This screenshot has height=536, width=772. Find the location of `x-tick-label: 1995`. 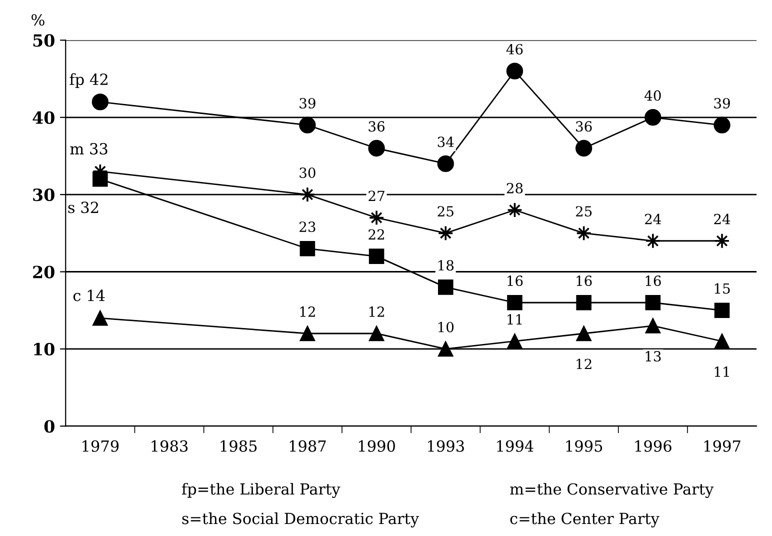

x-tick-label: 1995 is located at coordinates (584, 446).